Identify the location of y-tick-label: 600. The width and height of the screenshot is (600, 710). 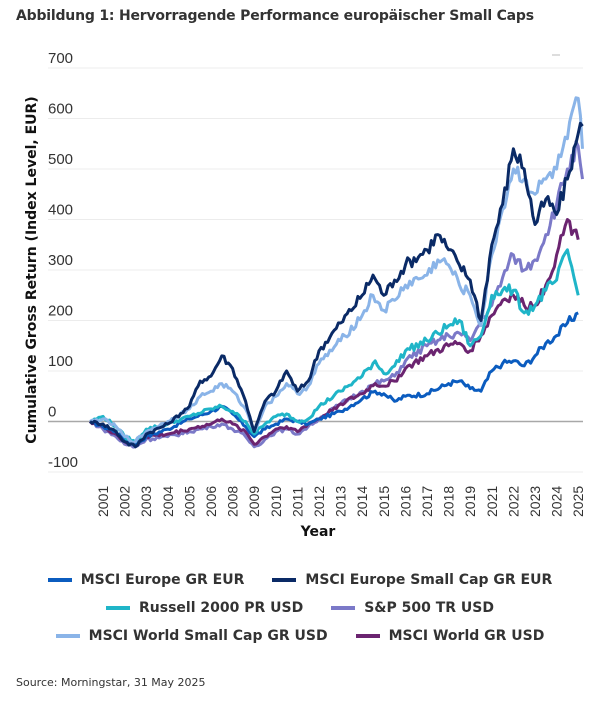
(60, 109).